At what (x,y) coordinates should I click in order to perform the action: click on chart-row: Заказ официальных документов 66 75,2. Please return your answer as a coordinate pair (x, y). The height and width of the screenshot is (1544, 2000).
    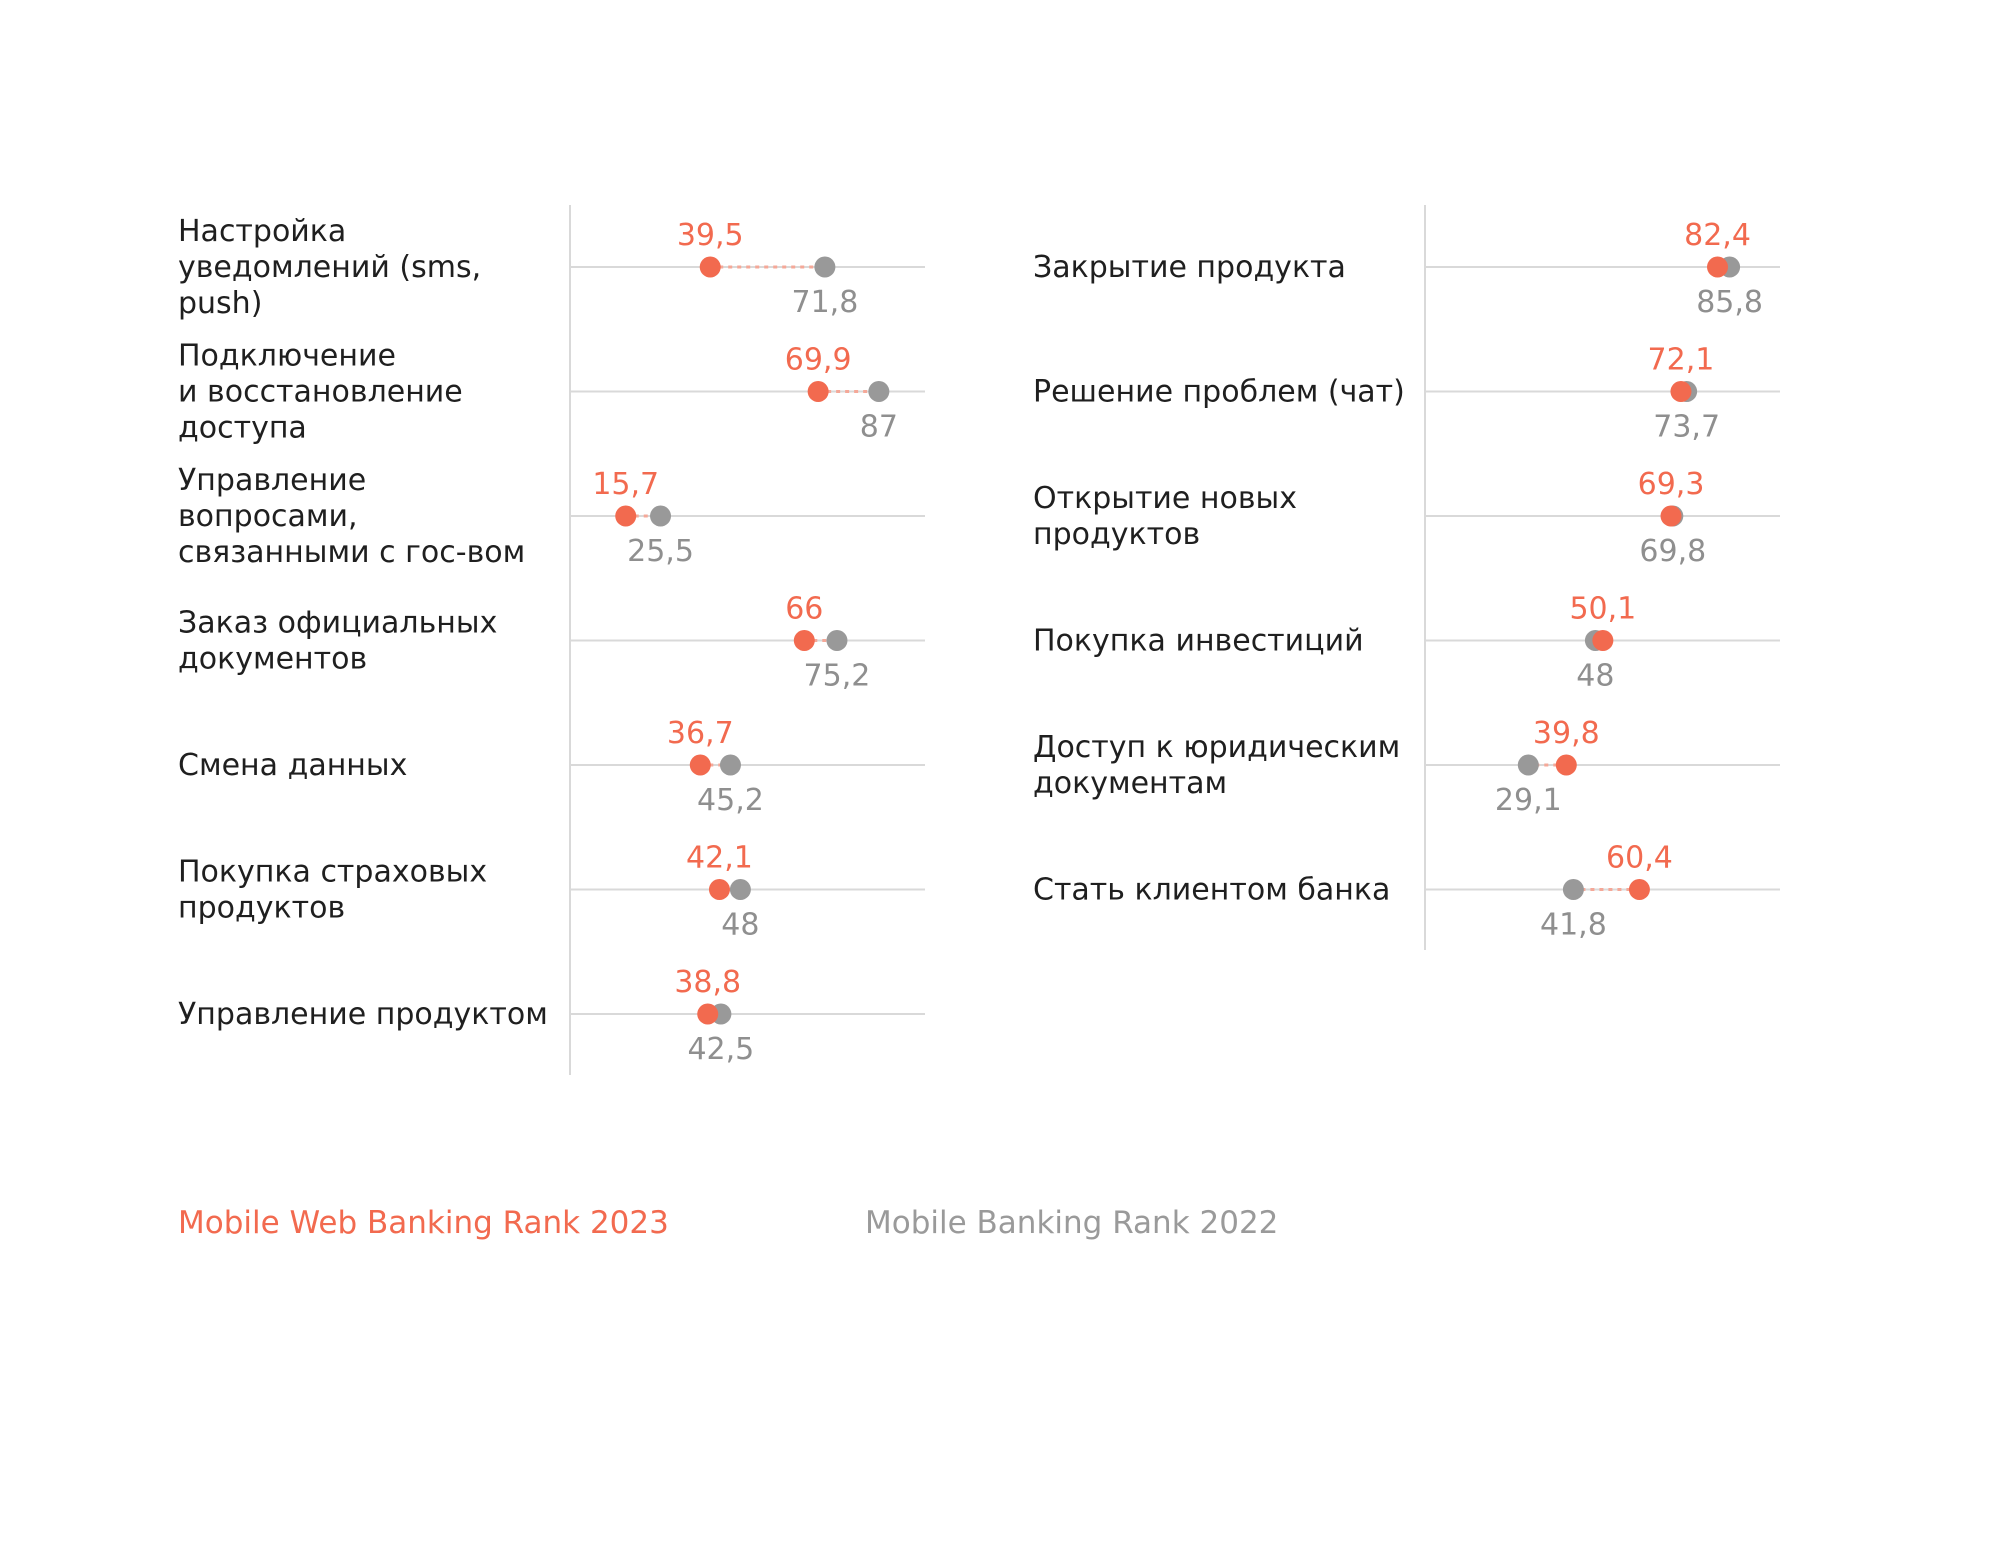
    Looking at the image, I should click on (551, 643).